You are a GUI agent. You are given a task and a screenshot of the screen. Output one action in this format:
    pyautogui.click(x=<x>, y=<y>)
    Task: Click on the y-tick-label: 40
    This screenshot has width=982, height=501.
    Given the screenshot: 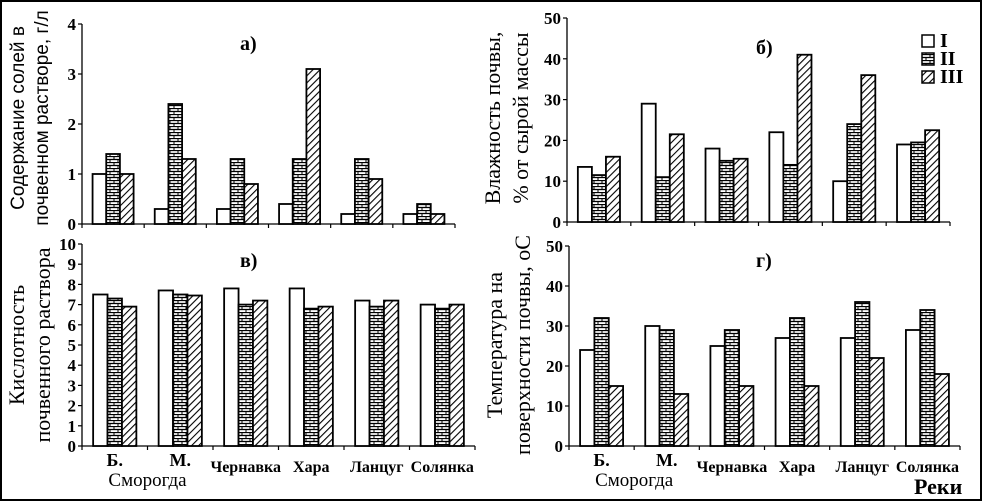 What is the action you would take?
    pyautogui.click(x=552, y=59)
    